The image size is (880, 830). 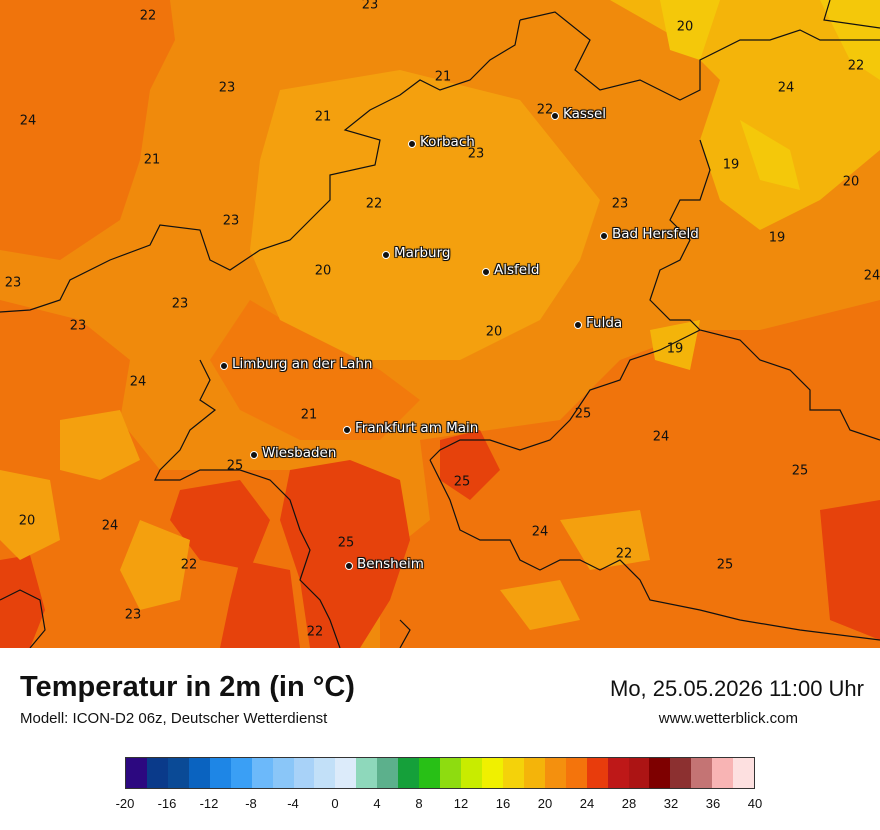 What do you see at coordinates (422, 253) in the screenshot?
I see `city-label: Marburg` at bounding box center [422, 253].